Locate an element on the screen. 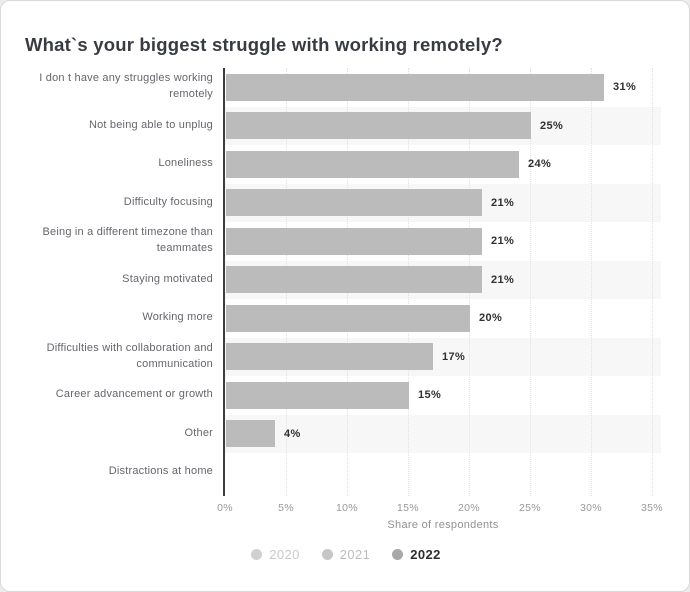 The height and width of the screenshot is (592, 690). legend-label: 2022 is located at coordinates (425, 554).